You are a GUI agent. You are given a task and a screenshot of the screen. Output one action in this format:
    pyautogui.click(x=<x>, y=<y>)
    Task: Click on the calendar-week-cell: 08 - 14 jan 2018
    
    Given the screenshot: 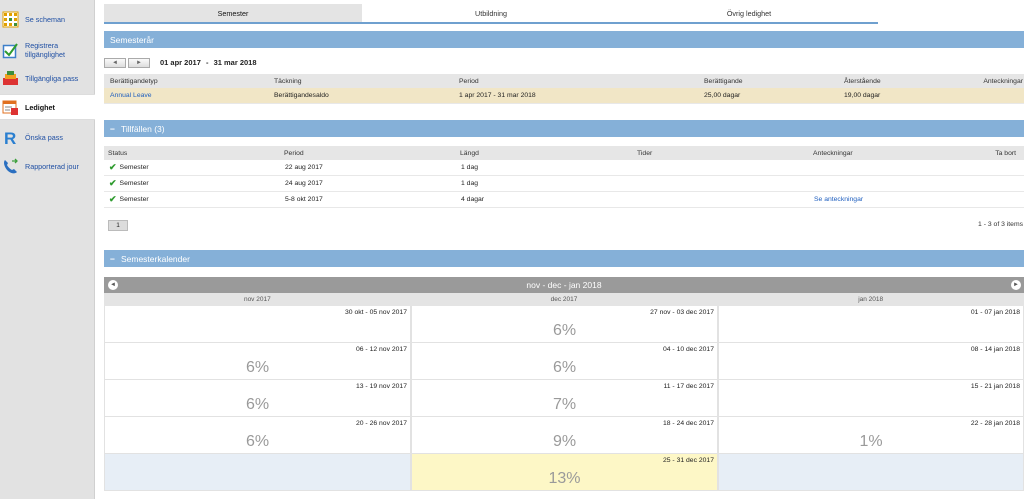 What is the action you would take?
    pyautogui.click(x=871, y=361)
    